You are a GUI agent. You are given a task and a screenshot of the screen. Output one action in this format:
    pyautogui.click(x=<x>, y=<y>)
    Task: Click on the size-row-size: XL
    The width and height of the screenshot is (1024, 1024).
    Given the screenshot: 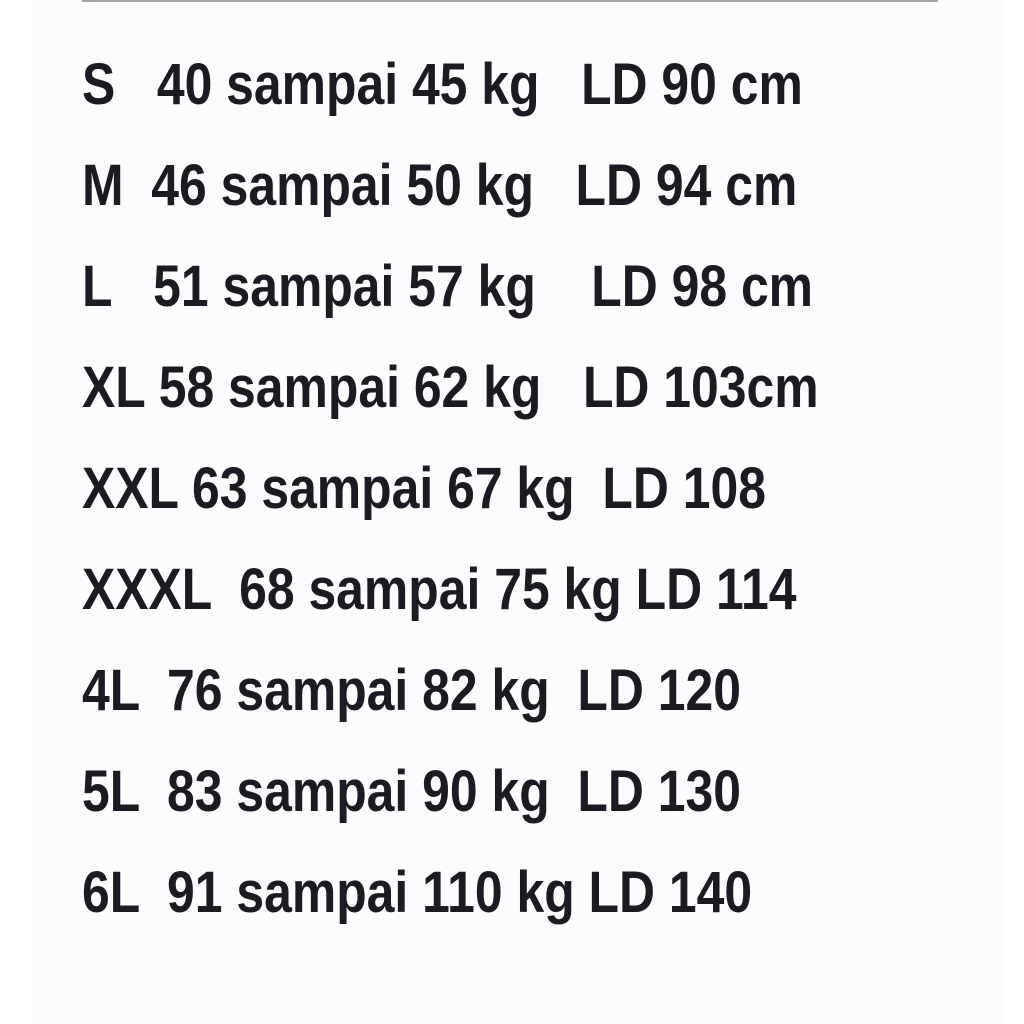 What is the action you would take?
    pyautogui.click(x=113, y=387)
    